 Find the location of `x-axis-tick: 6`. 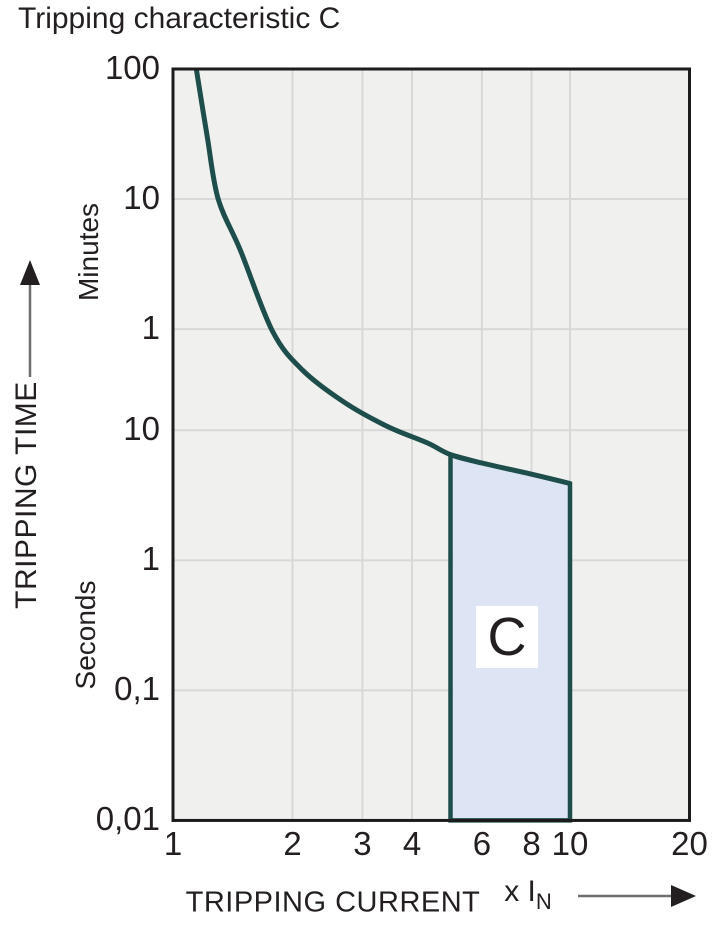

x-axis-tick: 6 is located at coordinates (482, 843).